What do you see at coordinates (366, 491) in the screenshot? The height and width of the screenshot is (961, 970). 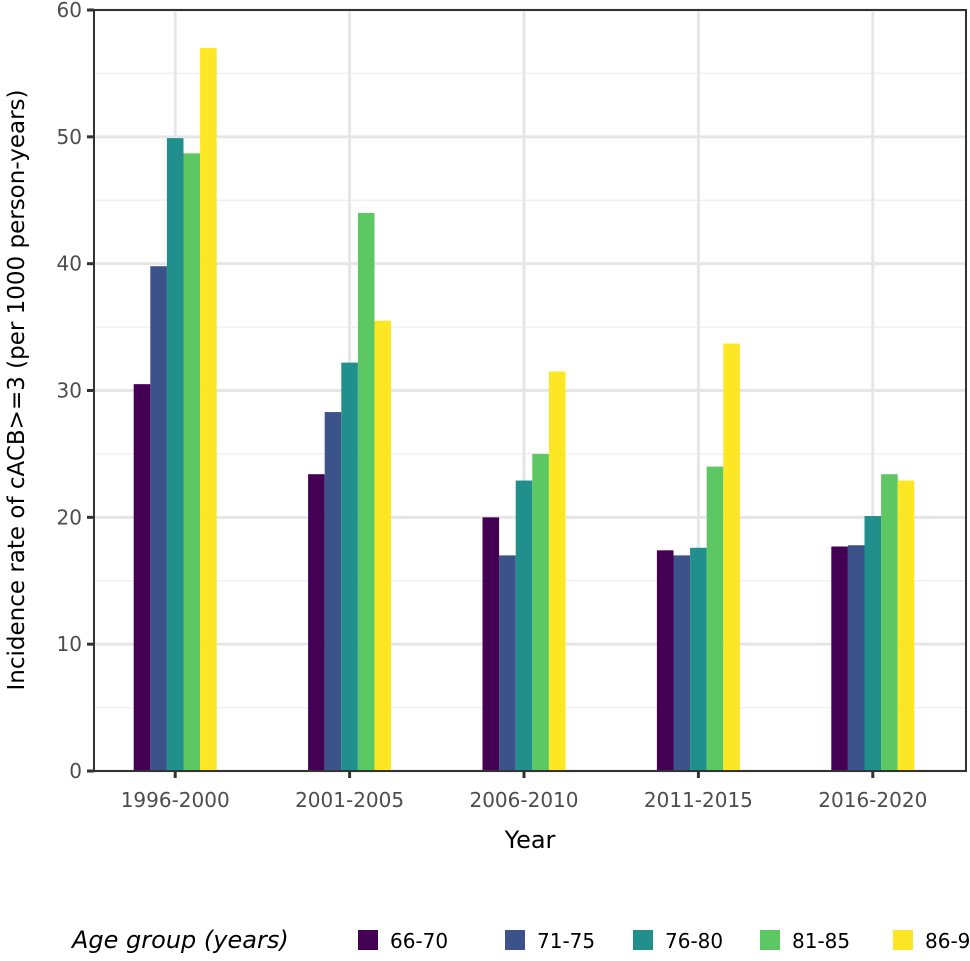 I see `bar-81-85-2001-2005` at bounding box center [366, 491].